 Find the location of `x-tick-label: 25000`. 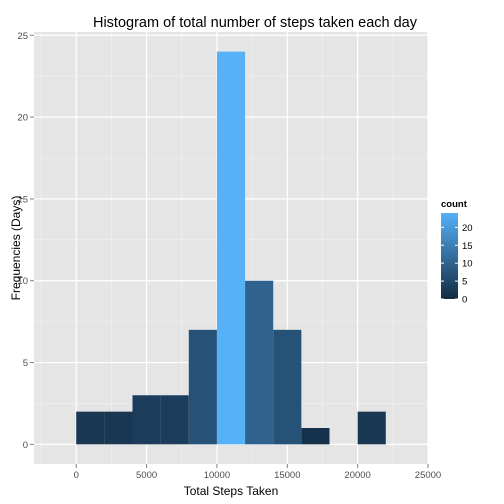

x-tick-label: 25000 is located at coordinates (428, 475).